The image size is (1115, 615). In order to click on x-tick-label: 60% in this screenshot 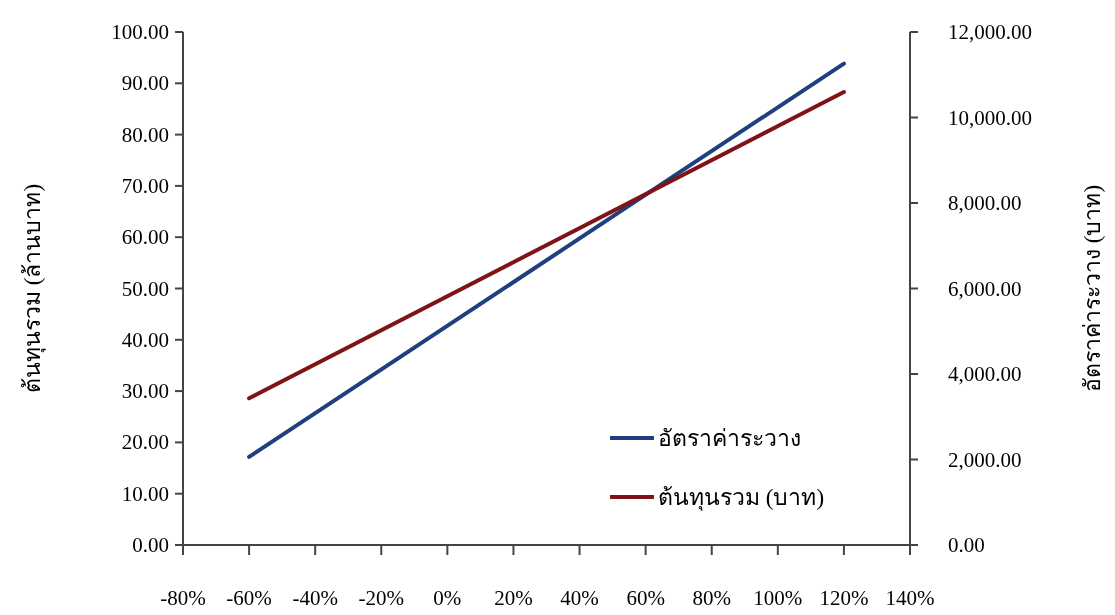, I will do `click(645, 598)`.